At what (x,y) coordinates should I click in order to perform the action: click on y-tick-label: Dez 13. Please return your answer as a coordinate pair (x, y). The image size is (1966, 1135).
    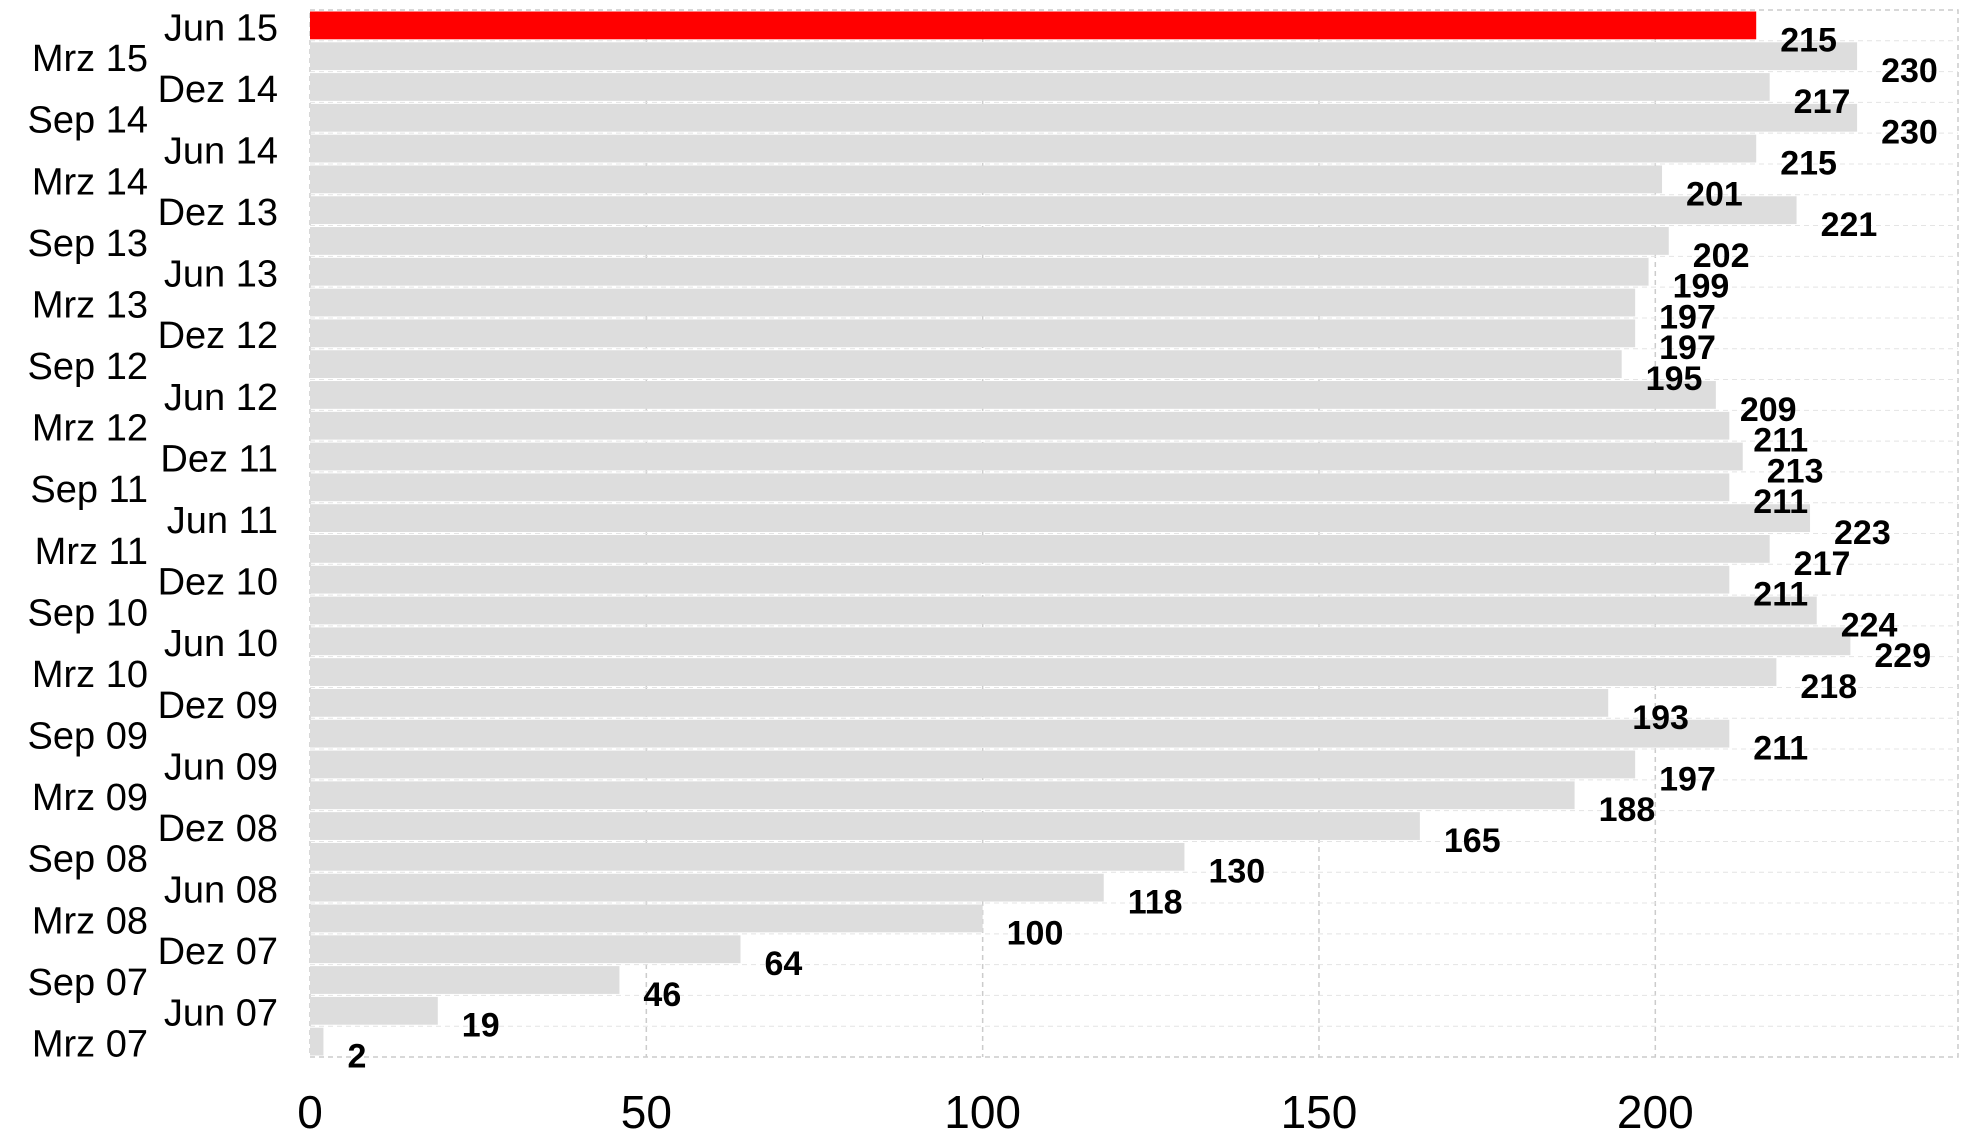
    Looking at the image, I should click on (218, 213).